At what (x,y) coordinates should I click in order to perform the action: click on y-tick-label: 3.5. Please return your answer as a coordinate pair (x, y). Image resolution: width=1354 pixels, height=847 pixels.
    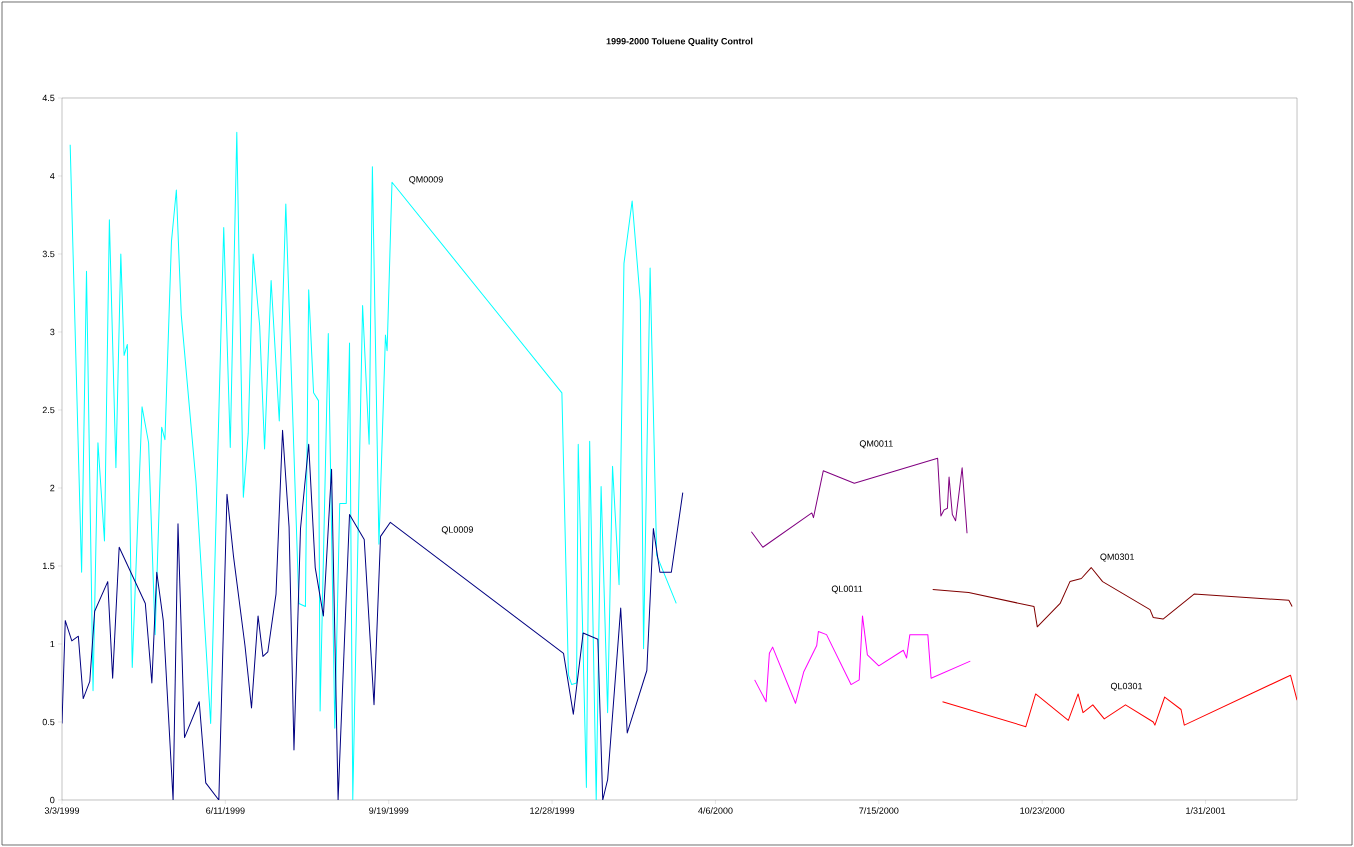
    Looking at the image, I should click on (48, 254).